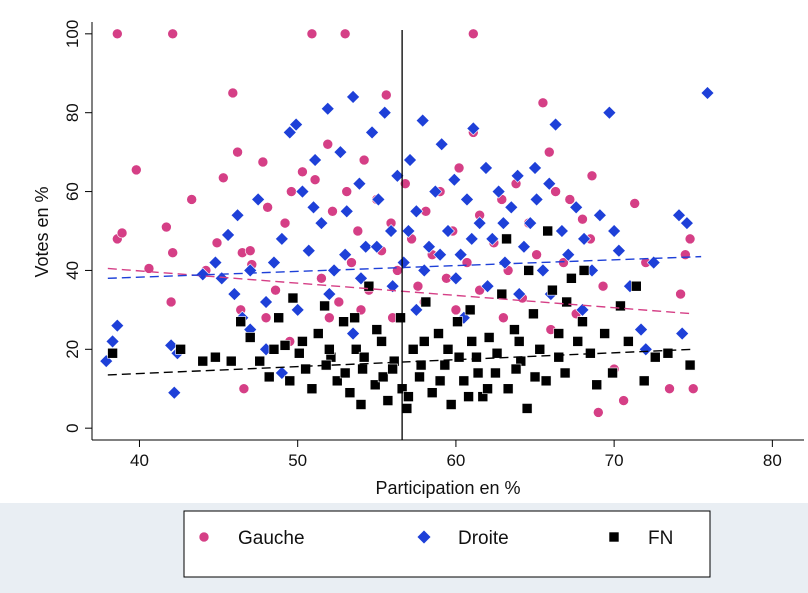 Image resolution: width=808 pixels, height=593 pixels. What do you see at coordinates (483, 538) in the screenshot?
I see `legend-label-droite: Droite` at bounding box center [483, 538].